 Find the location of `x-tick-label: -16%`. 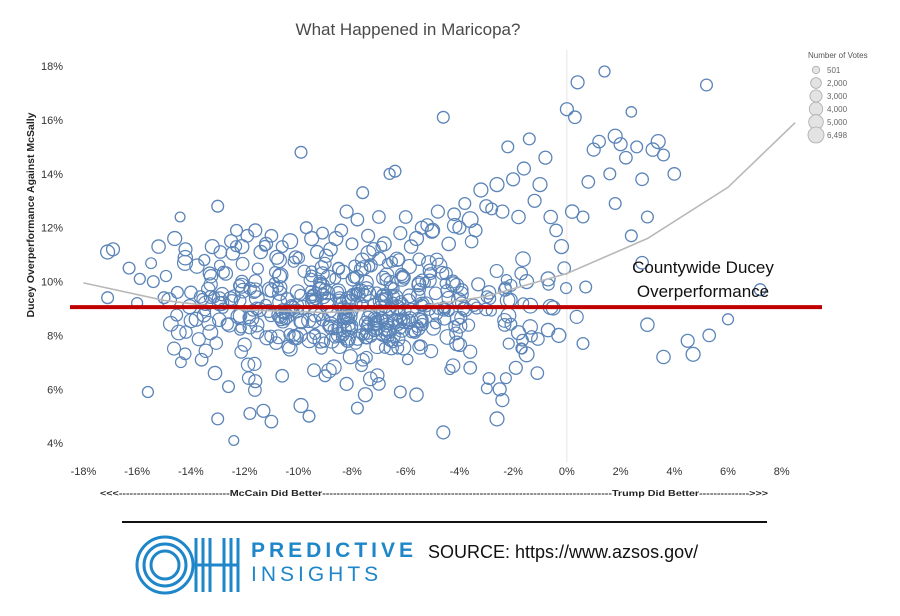

x-tick-label: -16% is located at coordinates (137, 472).